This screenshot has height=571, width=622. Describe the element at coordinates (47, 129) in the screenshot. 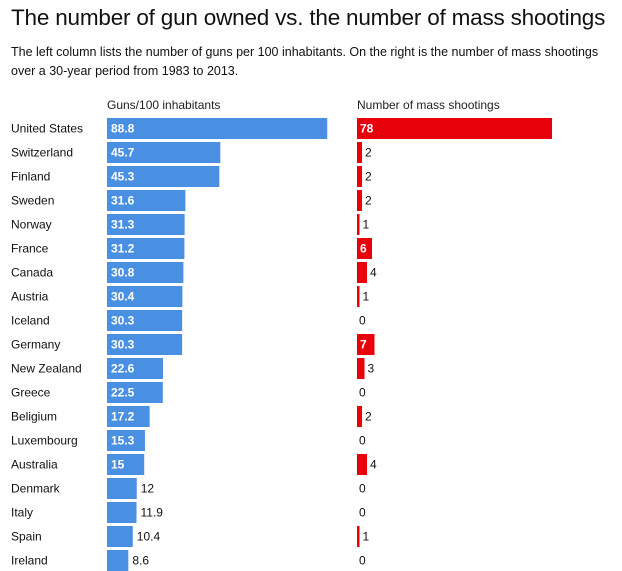

I see `country-label: United States` at that location.